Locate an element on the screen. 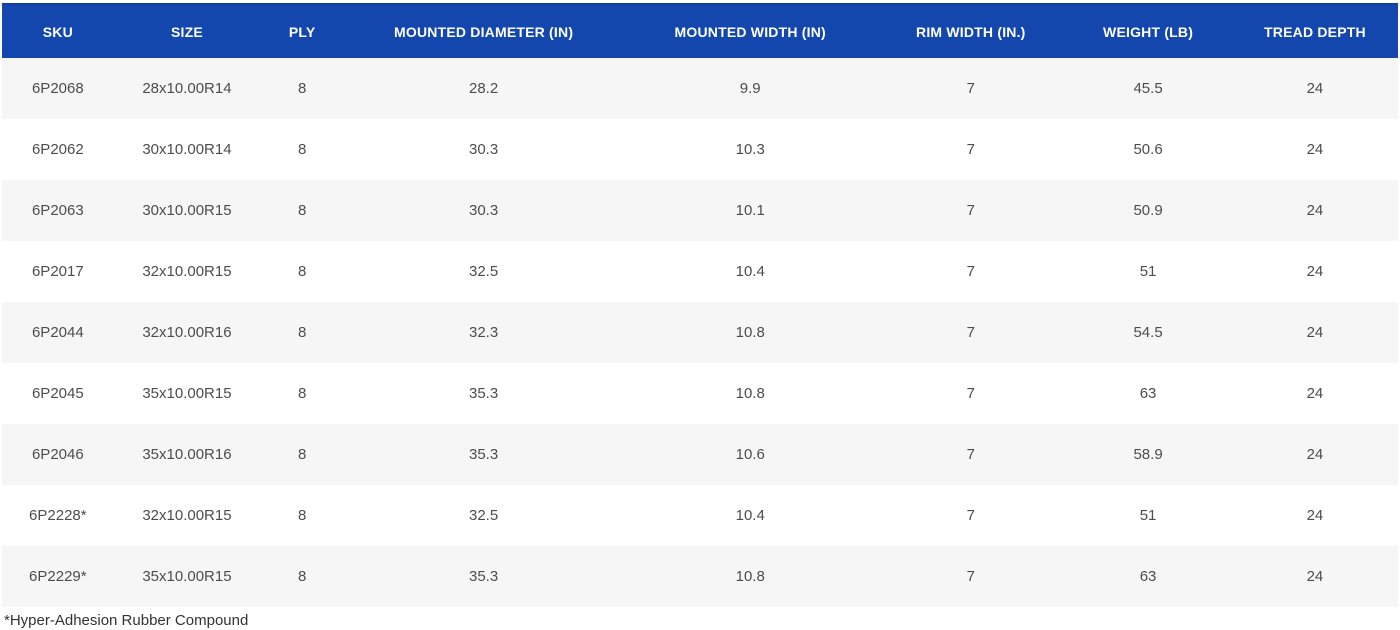 The height and width of the screenshot is (630, 1400). table-cell: 30x10.00R15 is located at coordinates (187, 210).